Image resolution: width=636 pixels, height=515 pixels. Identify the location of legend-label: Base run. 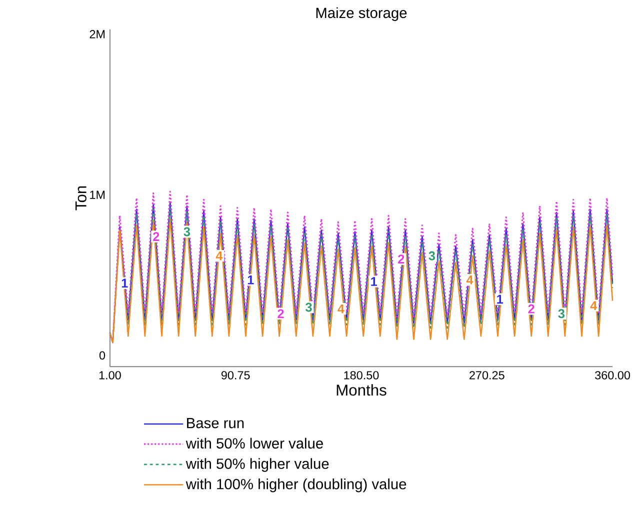
(215, 423).